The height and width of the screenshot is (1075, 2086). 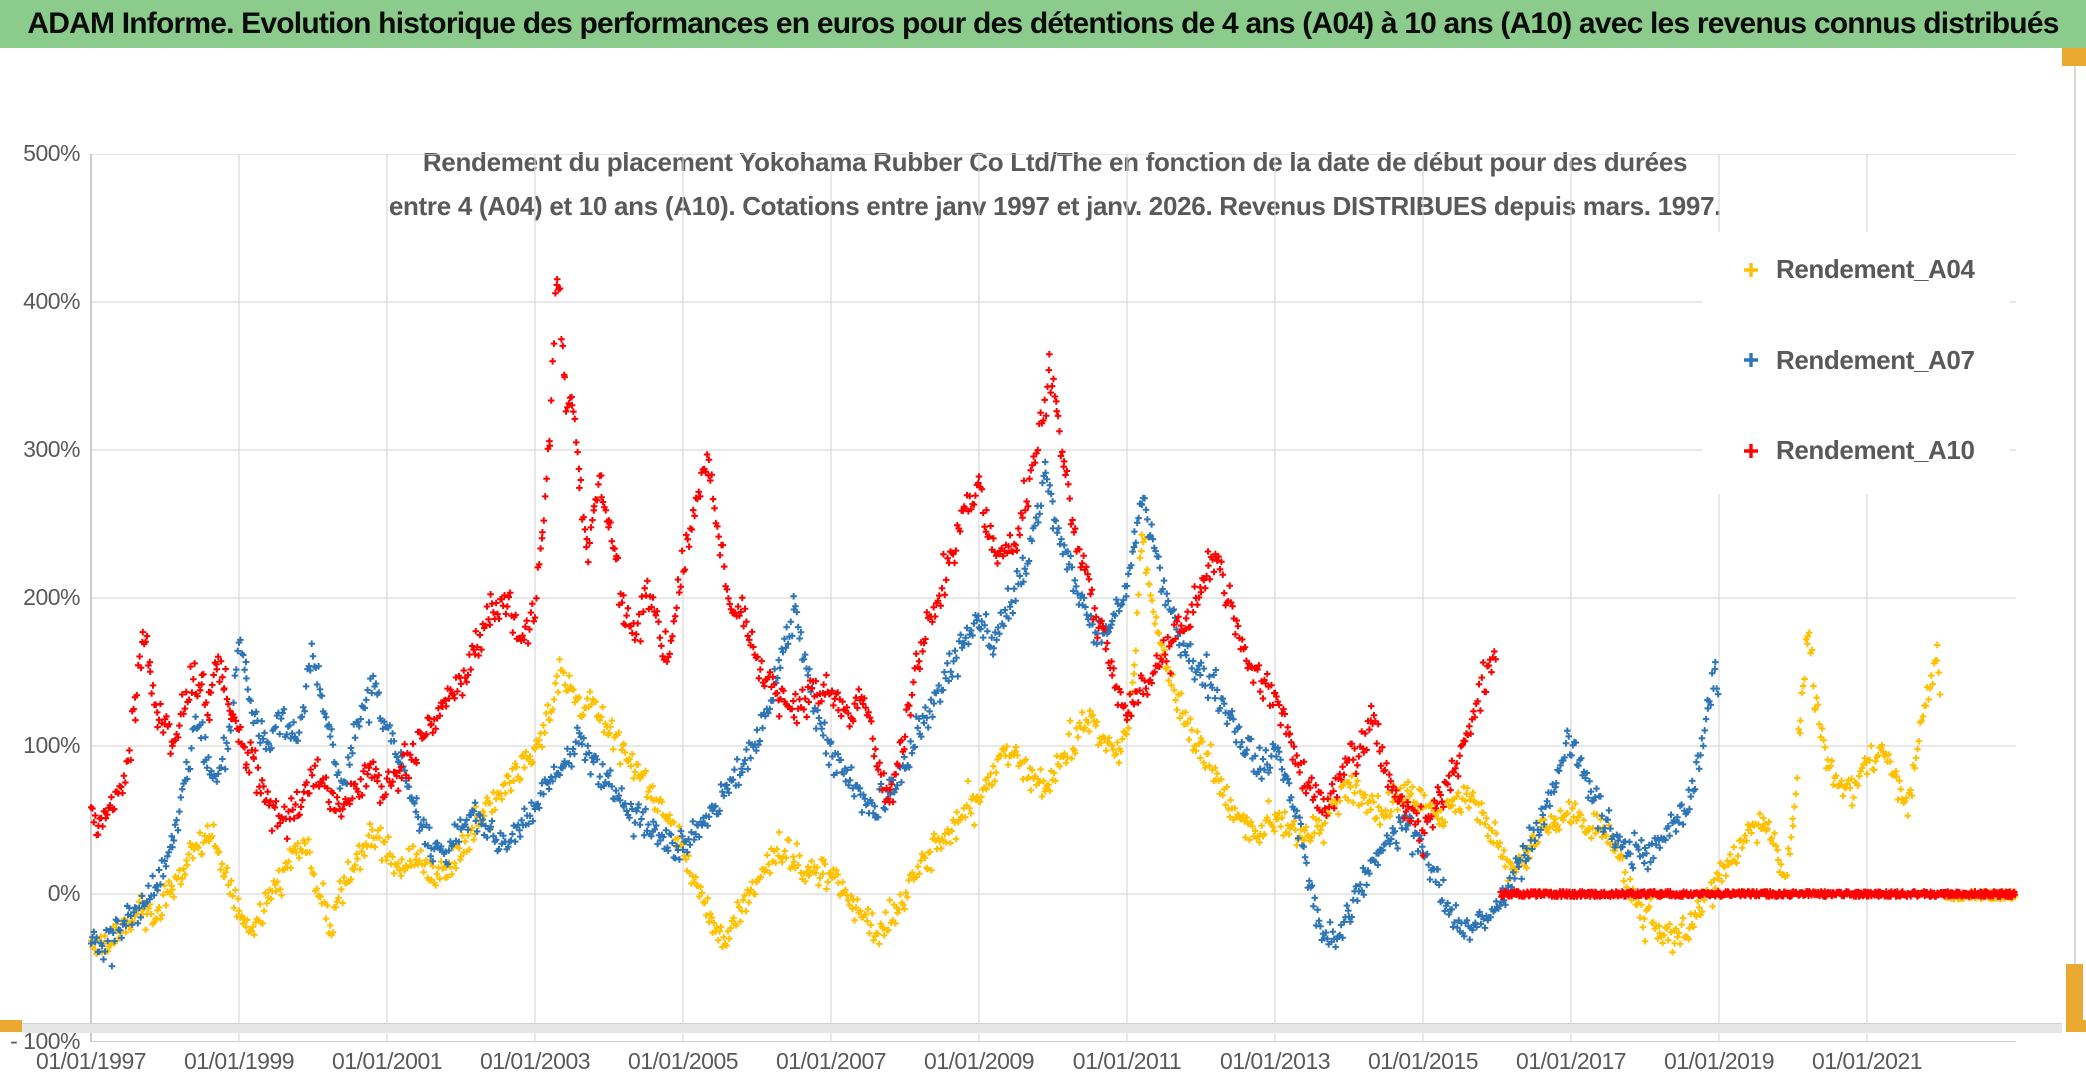 What do you see at coordinates (2076, 1026) in the screenshot?
I see `gold-accent-bottom-right-corner` at bounding box center [2076, 1026].